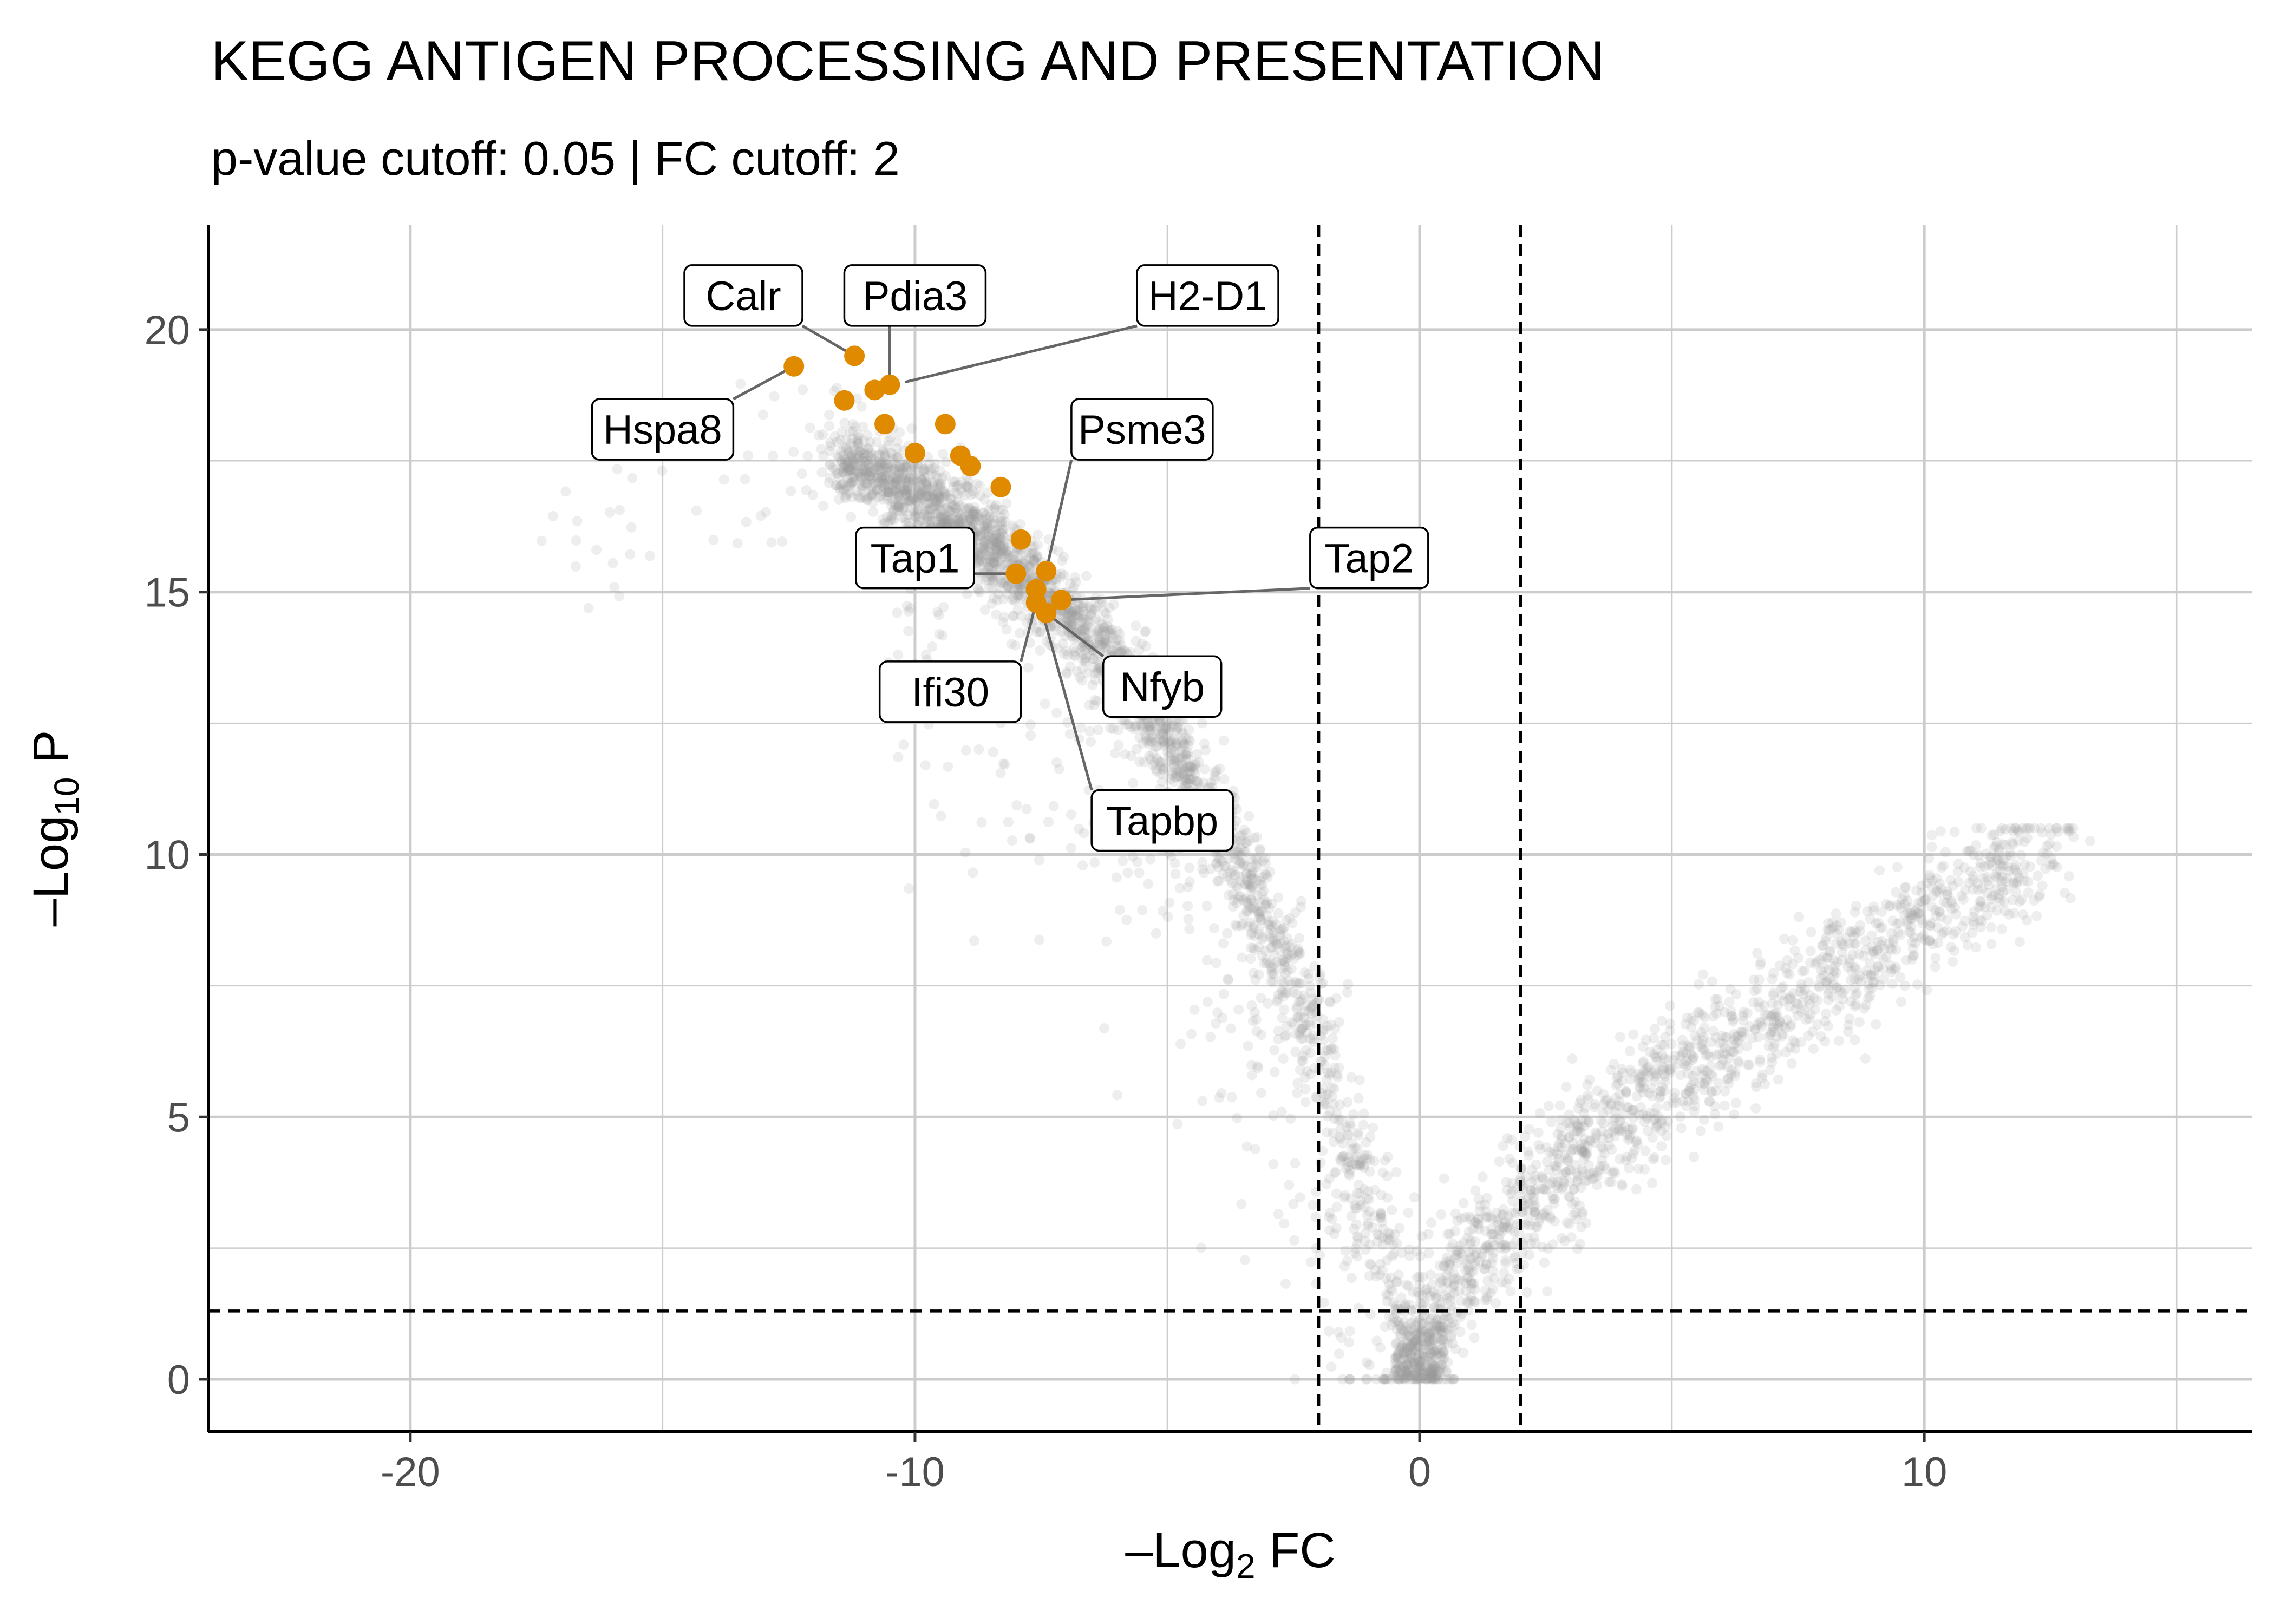 Image resolution: width=2274 pixels, height=1624 pixels. I want to click on x-tick-label: 10, so click(1925, 1472).